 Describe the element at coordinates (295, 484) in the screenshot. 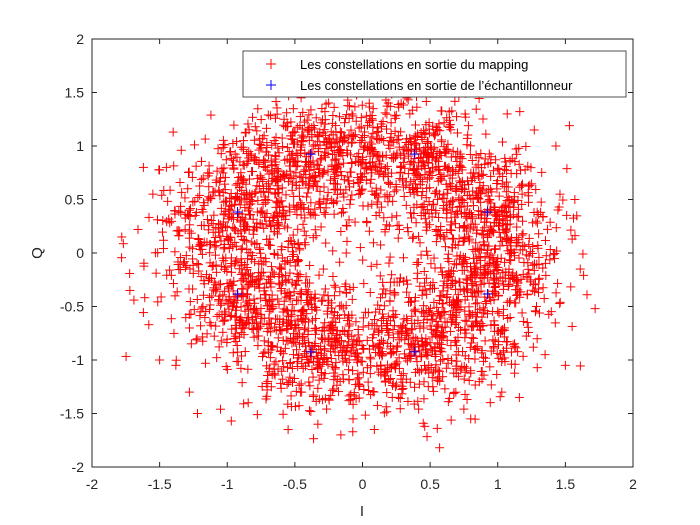

I see `x-tick-label: -0.5` at that location.